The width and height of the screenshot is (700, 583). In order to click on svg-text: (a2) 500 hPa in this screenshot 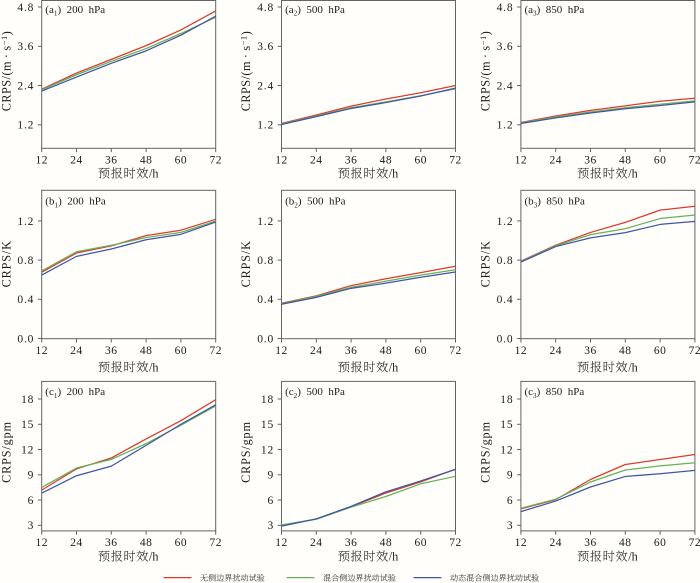, I will do `click(315, 11)`.